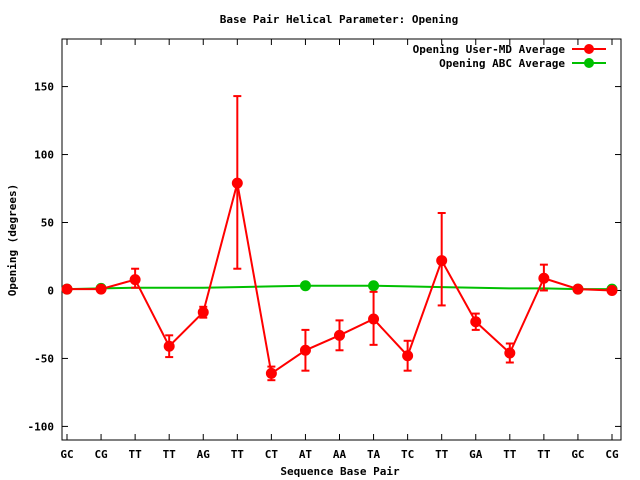 This screenshot has height=480, width=640. Describe the element at coordinates (339, 19) in the screenshot. I see `chart-title: Base Pair Helical Parameter: Opening` at that location.